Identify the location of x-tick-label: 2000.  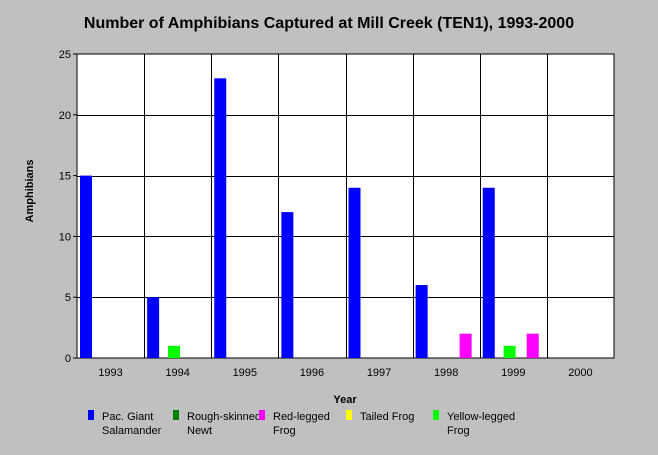
(580, 373).